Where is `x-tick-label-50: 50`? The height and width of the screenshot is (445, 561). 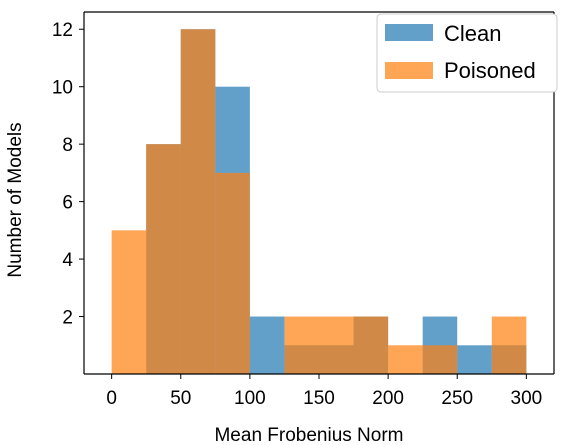 x-tick-label-50: 50 is located at coordinates (180, 398).